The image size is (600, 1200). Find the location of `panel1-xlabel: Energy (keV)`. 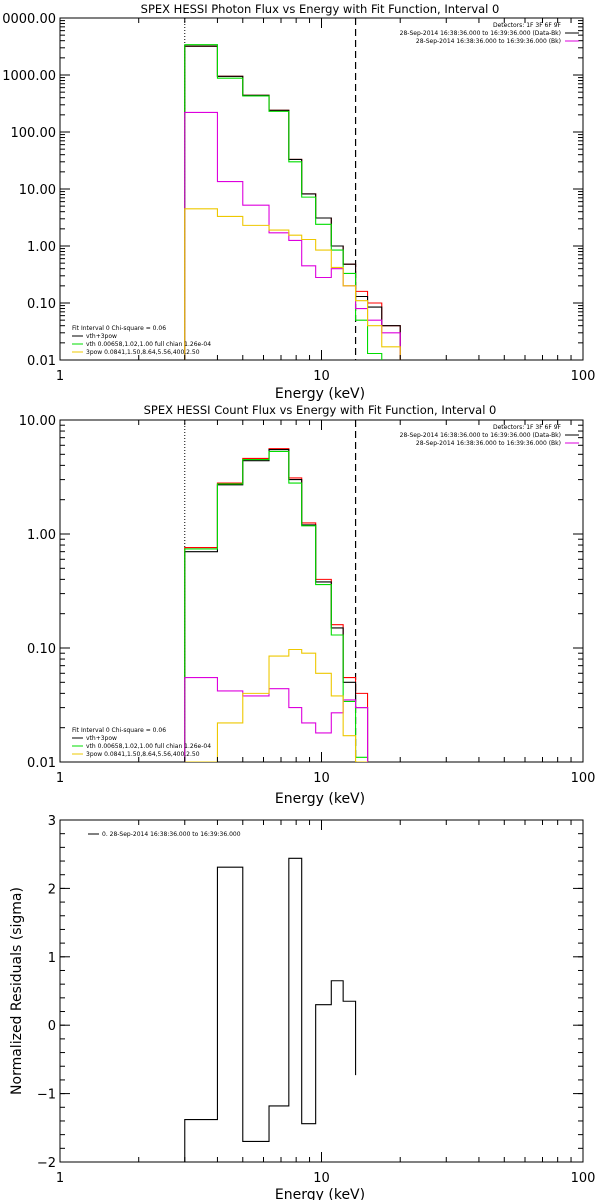

panel1-xlabel: Energy (keV) is located at coordinates (320, 394).